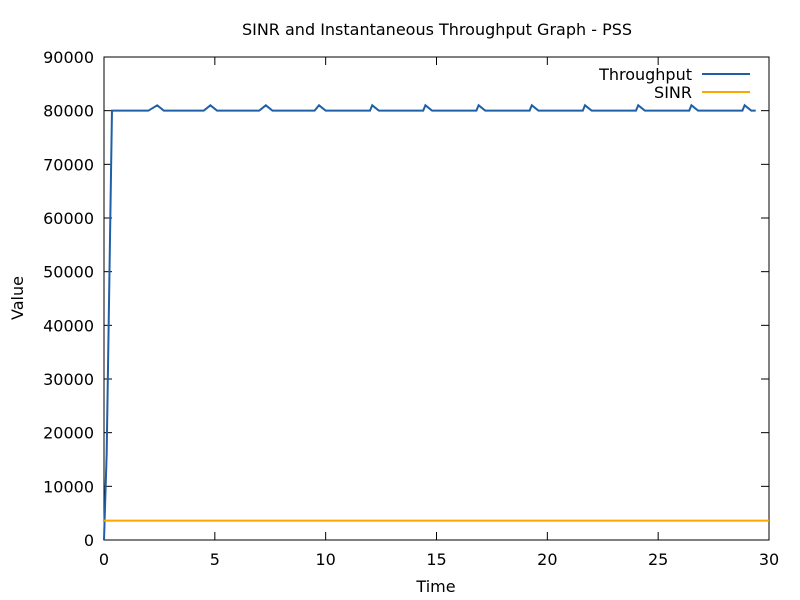 This screenshot has width=800, height=600. What do you see at coordinates (104, 559) in the screenshot?
I see `x-tick-label: 0` at bounding box center [104, 559].